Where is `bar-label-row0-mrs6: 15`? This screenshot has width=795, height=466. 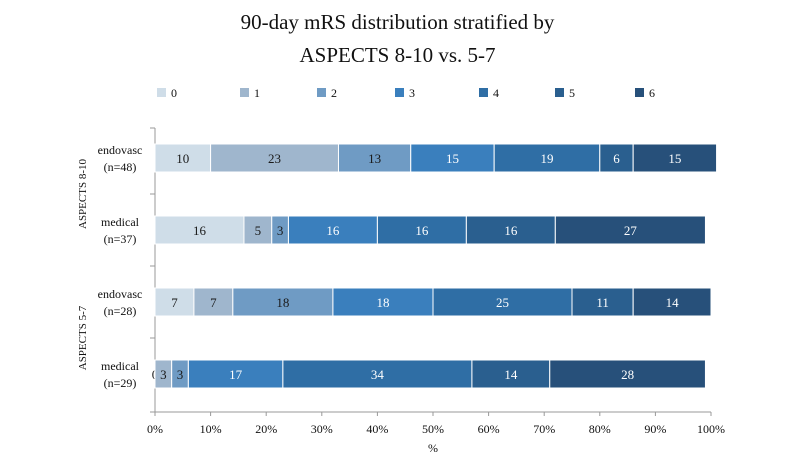 bar-label-row0-mrs6: 15 is located at coordinates (674, 158).